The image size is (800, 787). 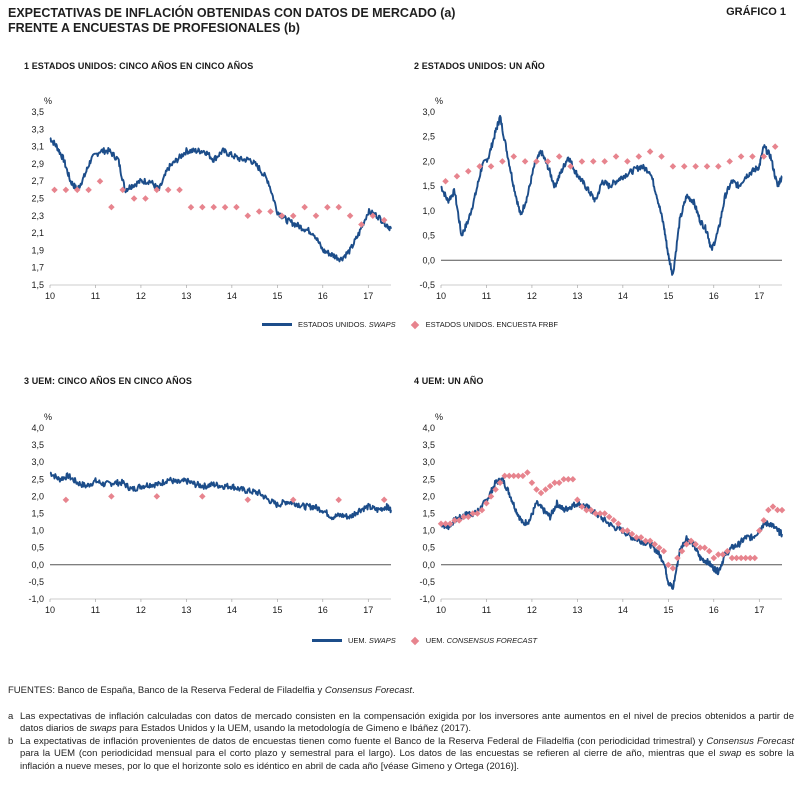 What do you see at coordinates (11, 741) in the screenshot?
I see `note-b-marker: b` at bounding box center [11, 741].